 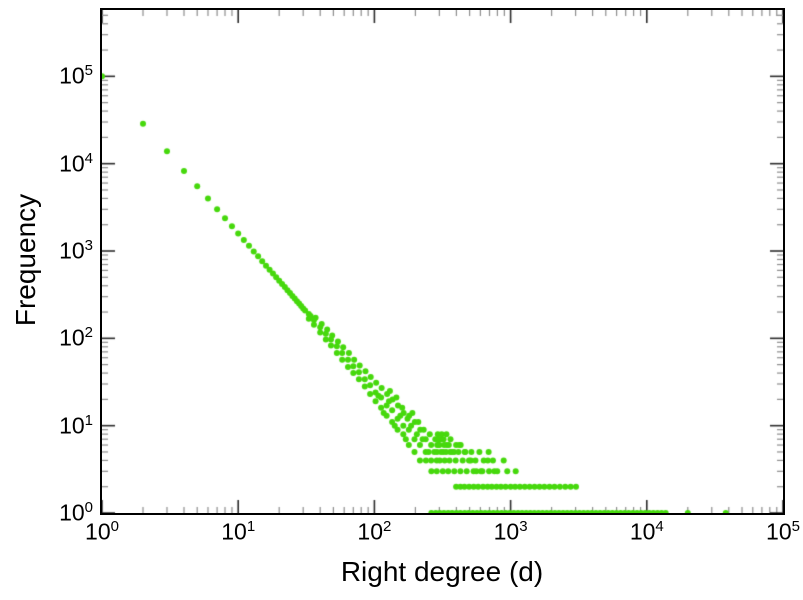 What do you see at coordinates (76, 512) in the screenshot?
I see `y-tick-label: 10⁰` at bounding box center [76, 512].